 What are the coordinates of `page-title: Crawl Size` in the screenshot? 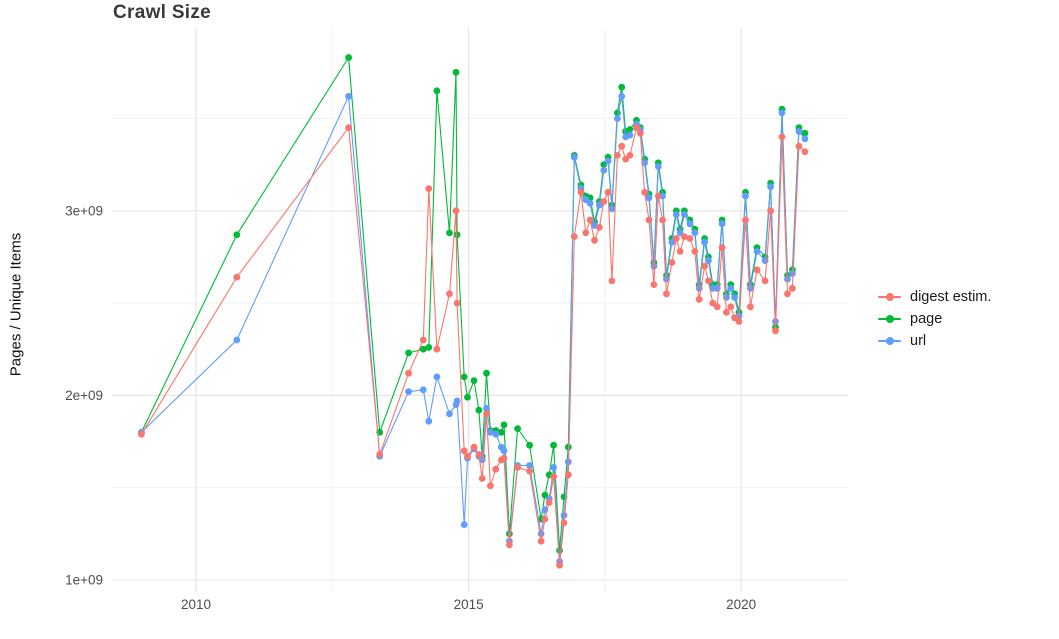 It's located at (162, 12).